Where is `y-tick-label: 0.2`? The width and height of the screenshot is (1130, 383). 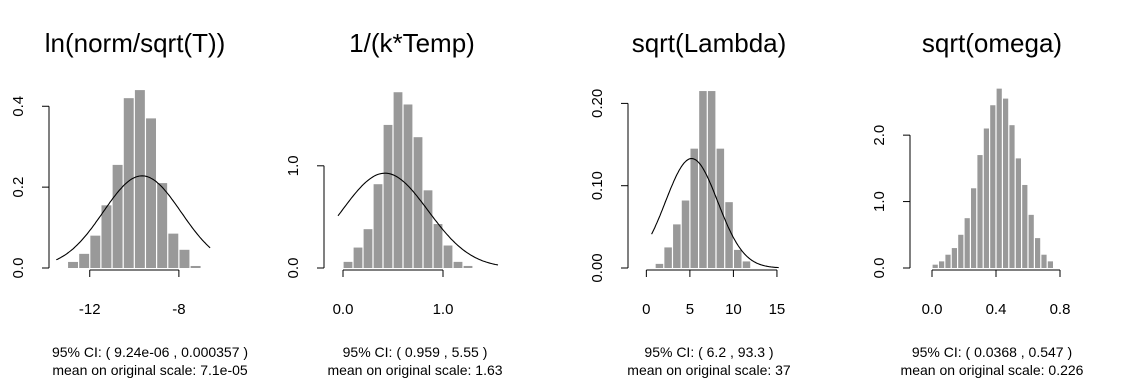
y-tick-label: 0.2 is located at coordinates (18, 187).